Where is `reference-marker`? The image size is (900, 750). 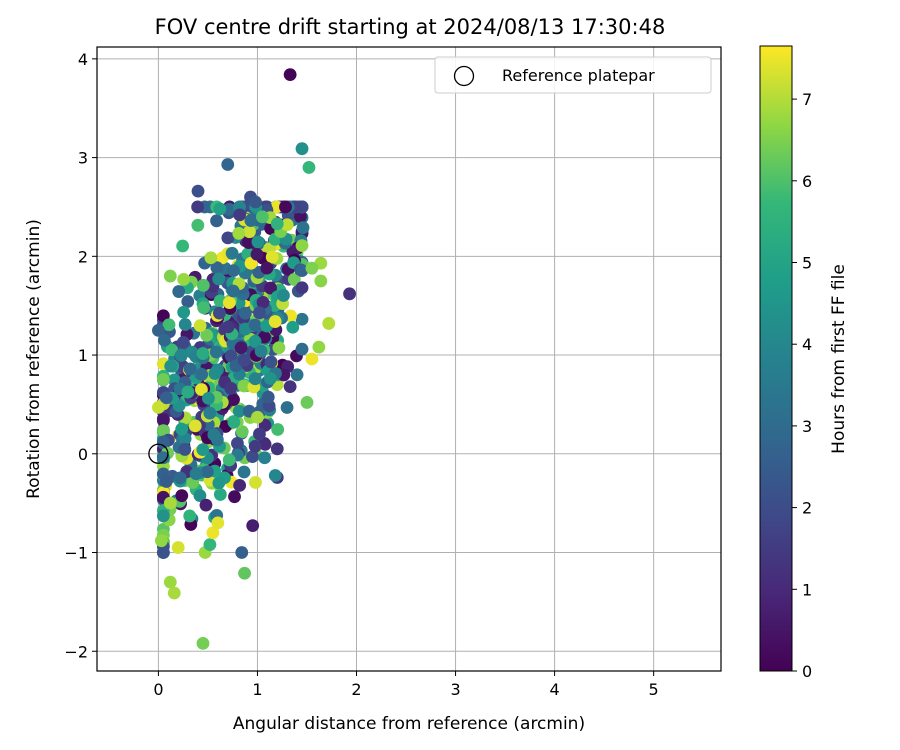 reference-marker is located at coordinates (158, 453).